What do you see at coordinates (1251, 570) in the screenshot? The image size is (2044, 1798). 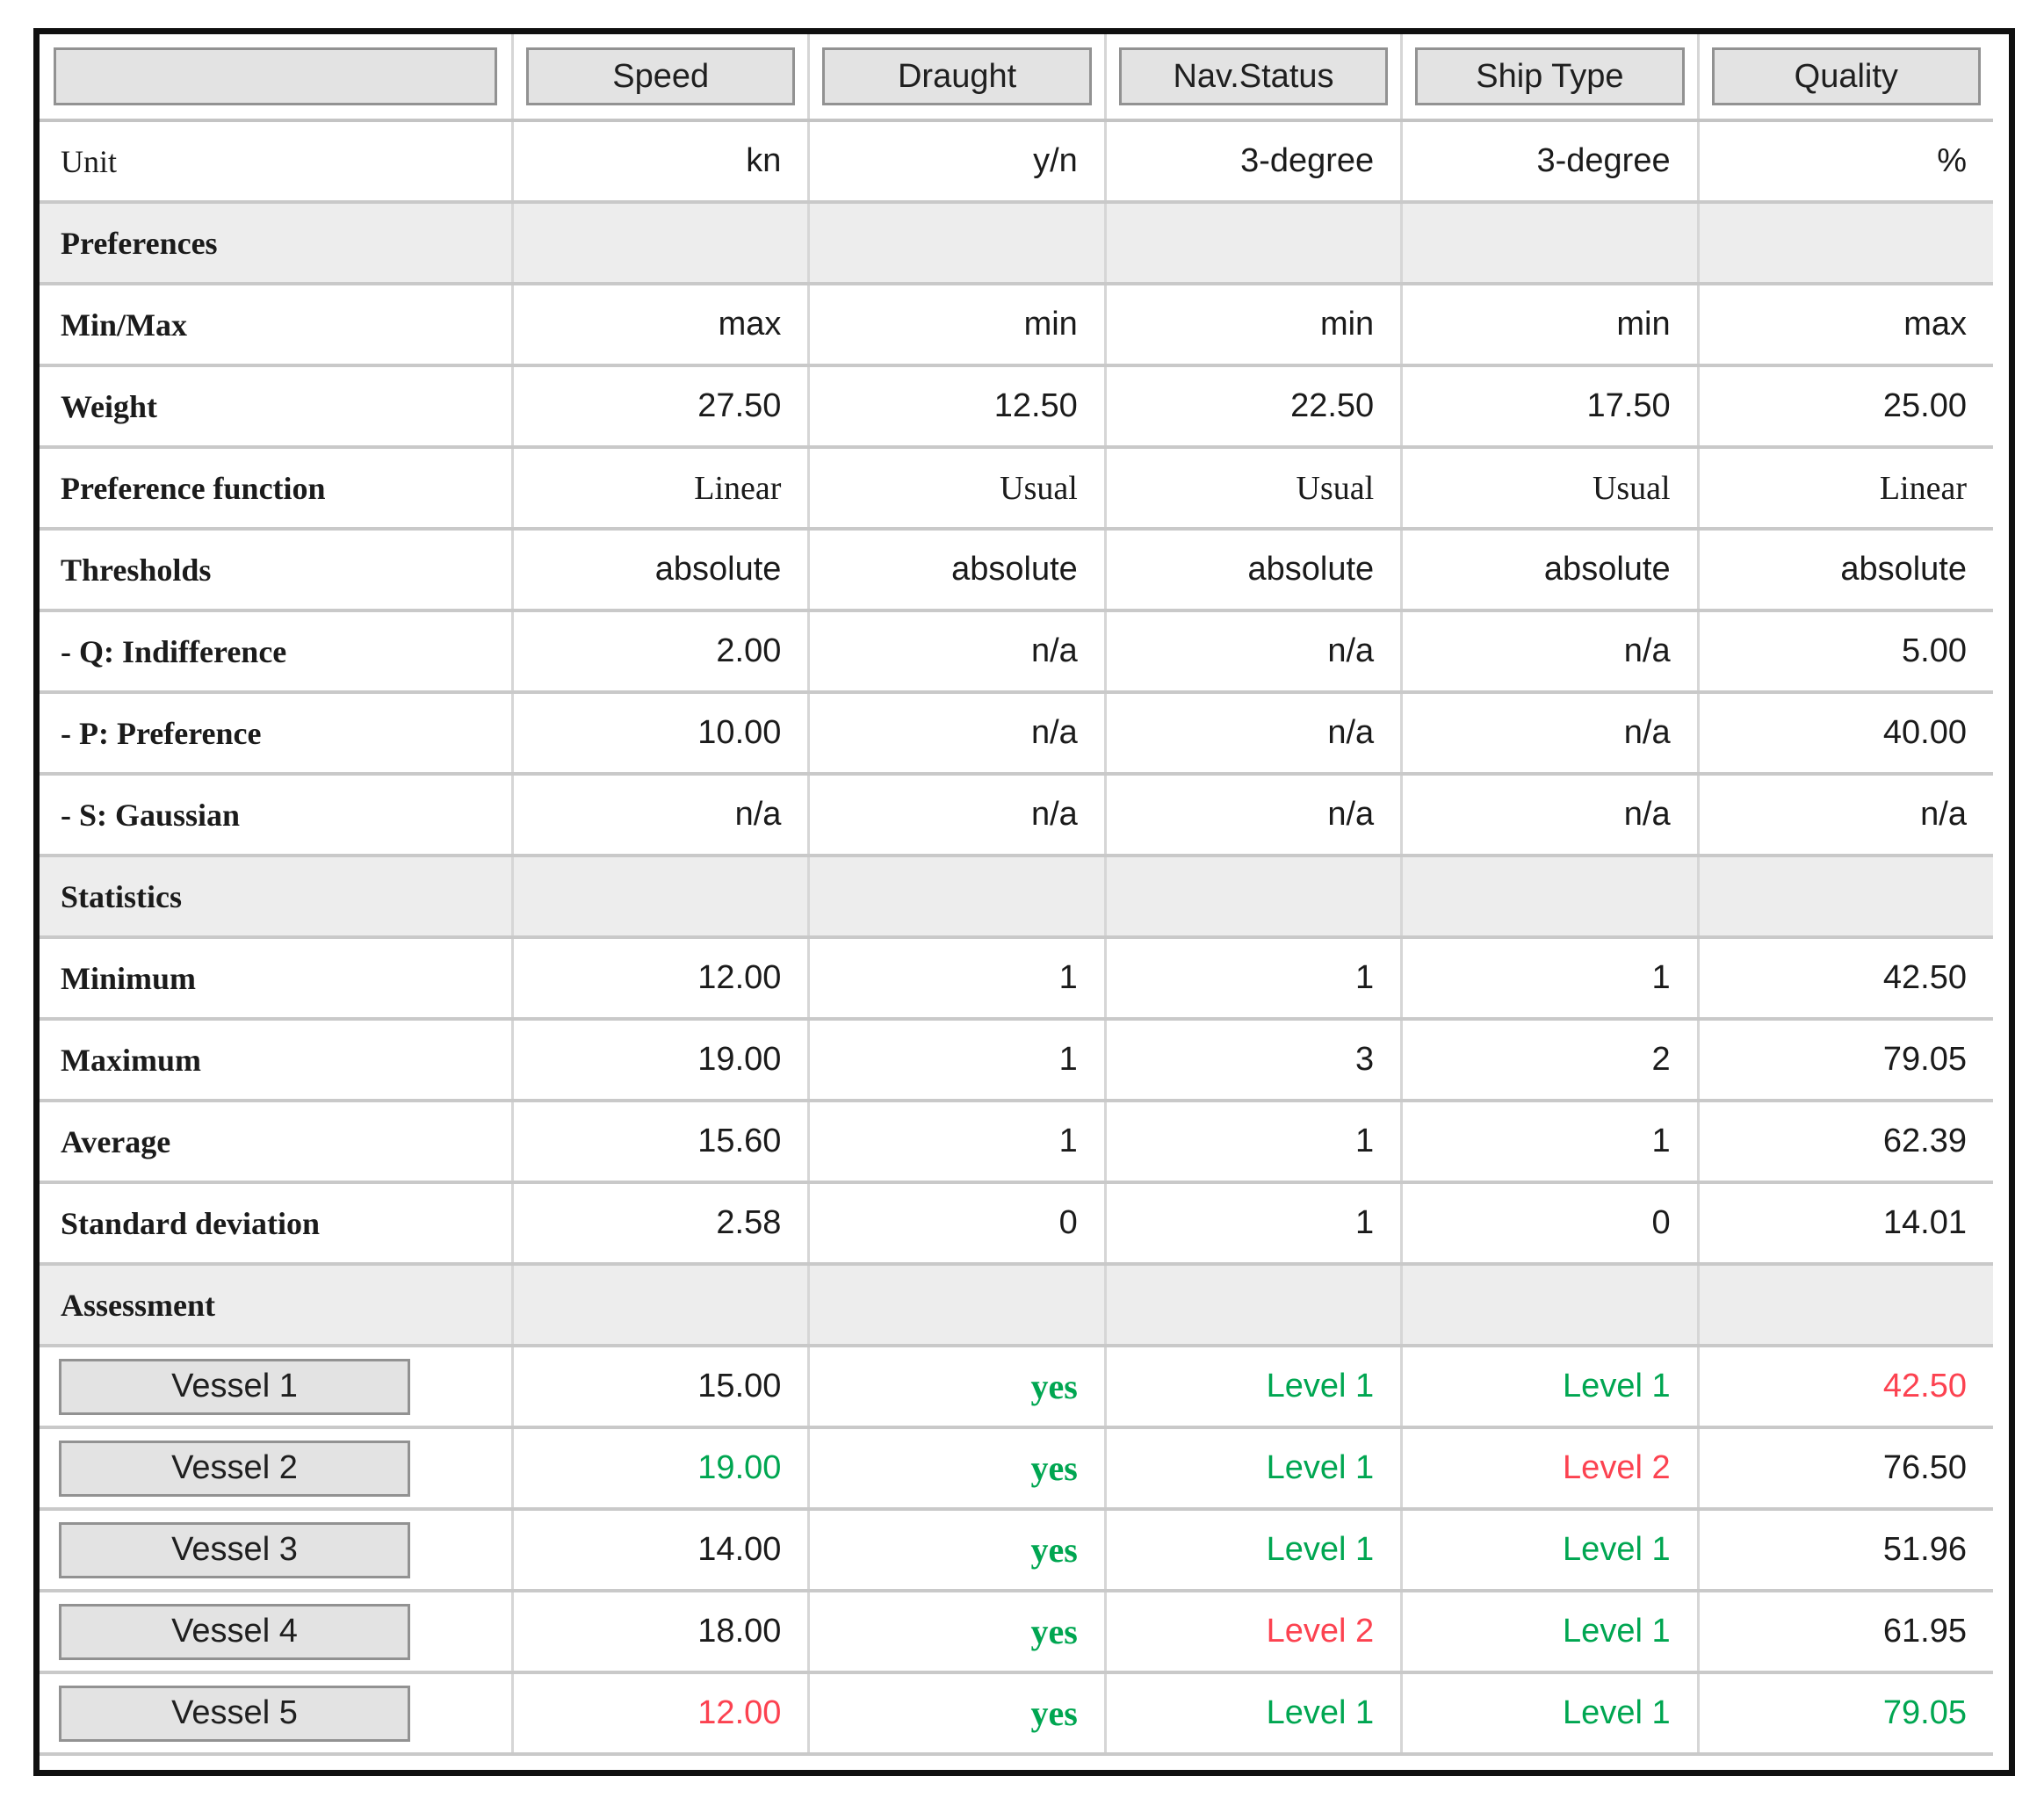 I see `thresholds-nav-status-cell: absolute` at bounding box center [1251, 570].